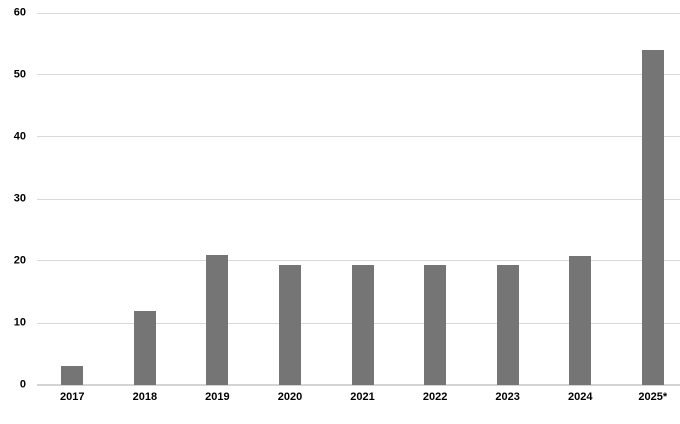 This screenshot has height=424, width=680. Describe the element at coordinates (145, 397) in the screenshot. I see `x-axis-tick-label: 2018` at that location.